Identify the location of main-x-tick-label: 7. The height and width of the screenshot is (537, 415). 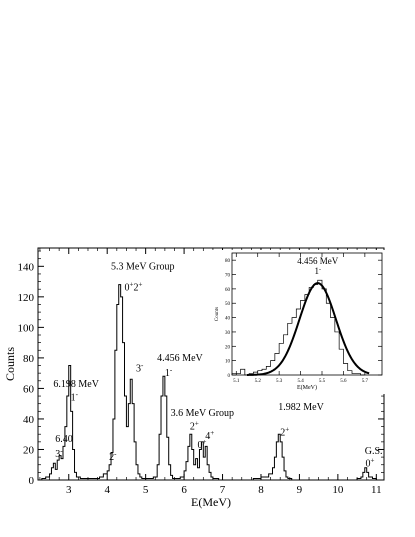
(223, 490).